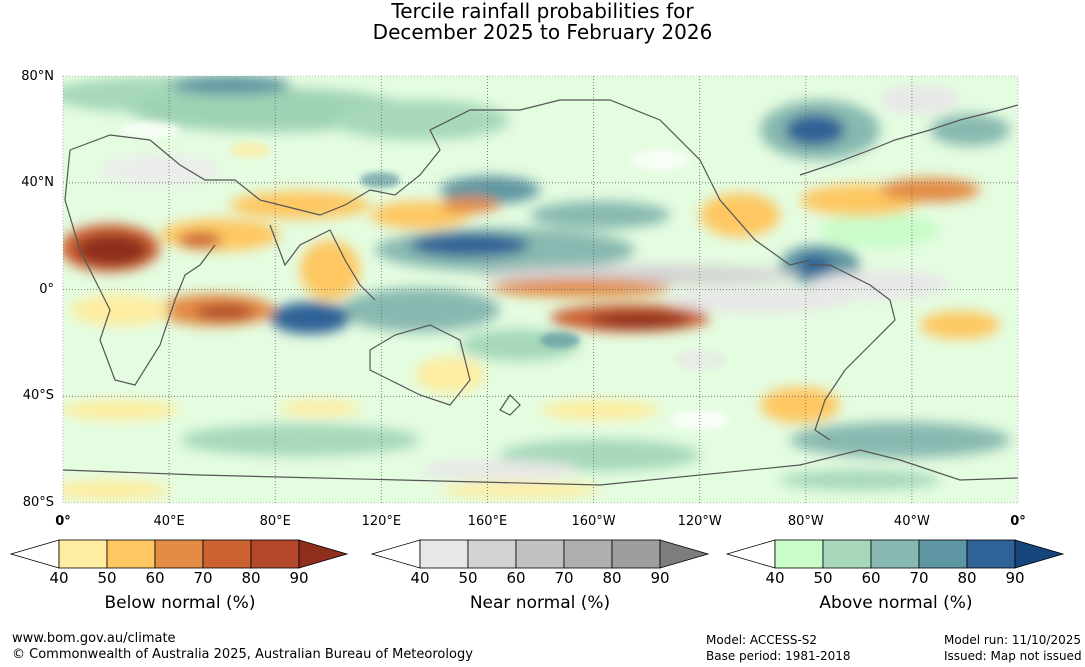 This screenshot has height=667, width=1085. I want to click on lon-label: 120°E, so click(382, 521).